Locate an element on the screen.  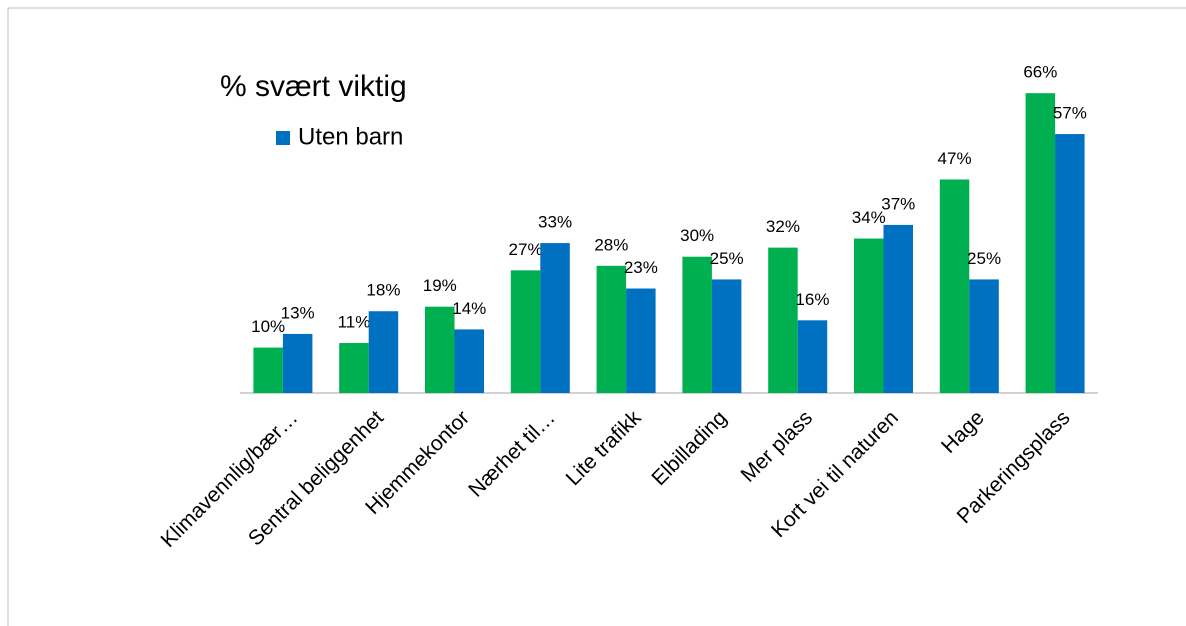
value-label: 28% is located at coordinates (611, 244).